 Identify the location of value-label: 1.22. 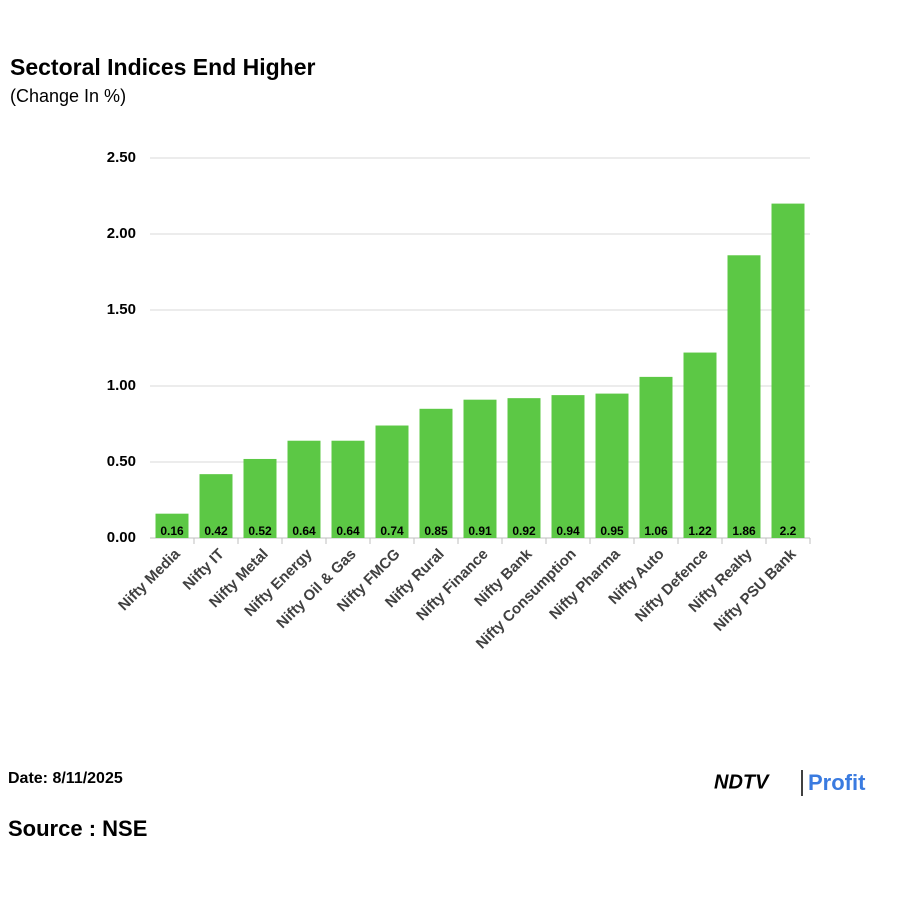
(700, 531).